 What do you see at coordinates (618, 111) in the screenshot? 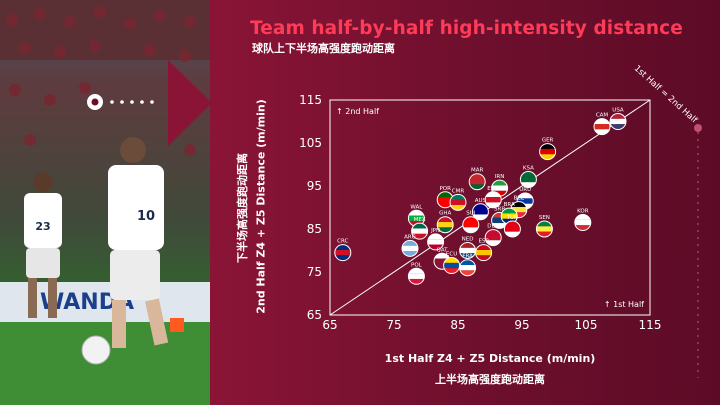
I see `team-label: USA` at bounding box center [618, 111].